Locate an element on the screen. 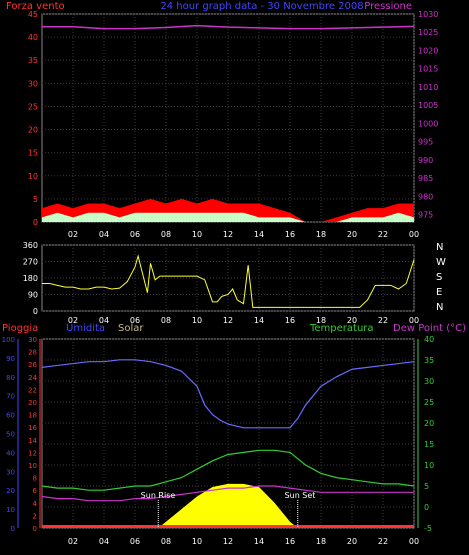  sunrise-label: Sun Rise is located at coordinates (158, 495).